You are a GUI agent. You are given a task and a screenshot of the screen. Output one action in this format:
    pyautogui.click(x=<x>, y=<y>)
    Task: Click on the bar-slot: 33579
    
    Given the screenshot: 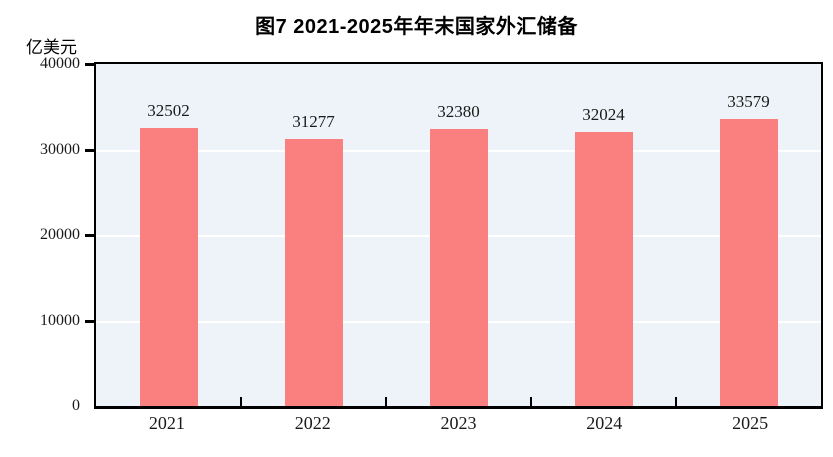 What is the action you would take?
    pyautogui.click(x=748, y=235)
    